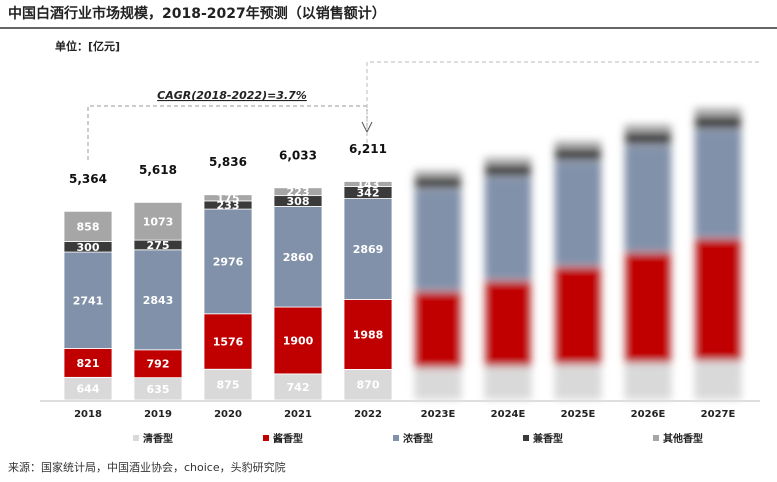 The width and height of the screenshot is (777, 482). What do you see at coordinates (158, 438) in the screenshot?
I see `legend-label: 清香型` at bounding box center [158, 438].